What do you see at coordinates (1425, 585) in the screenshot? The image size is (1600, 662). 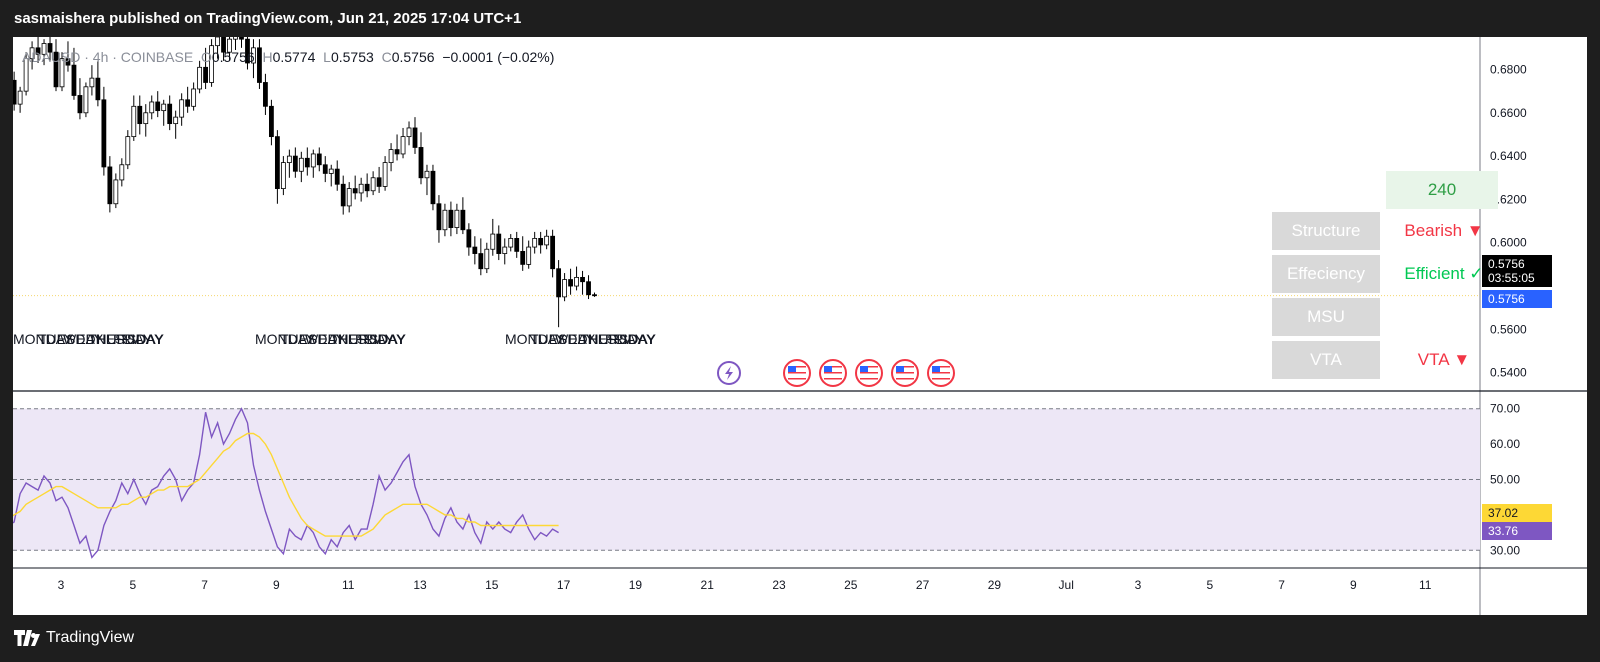 I see `time-tick-label: 11` at bounding box center [1425, 585].